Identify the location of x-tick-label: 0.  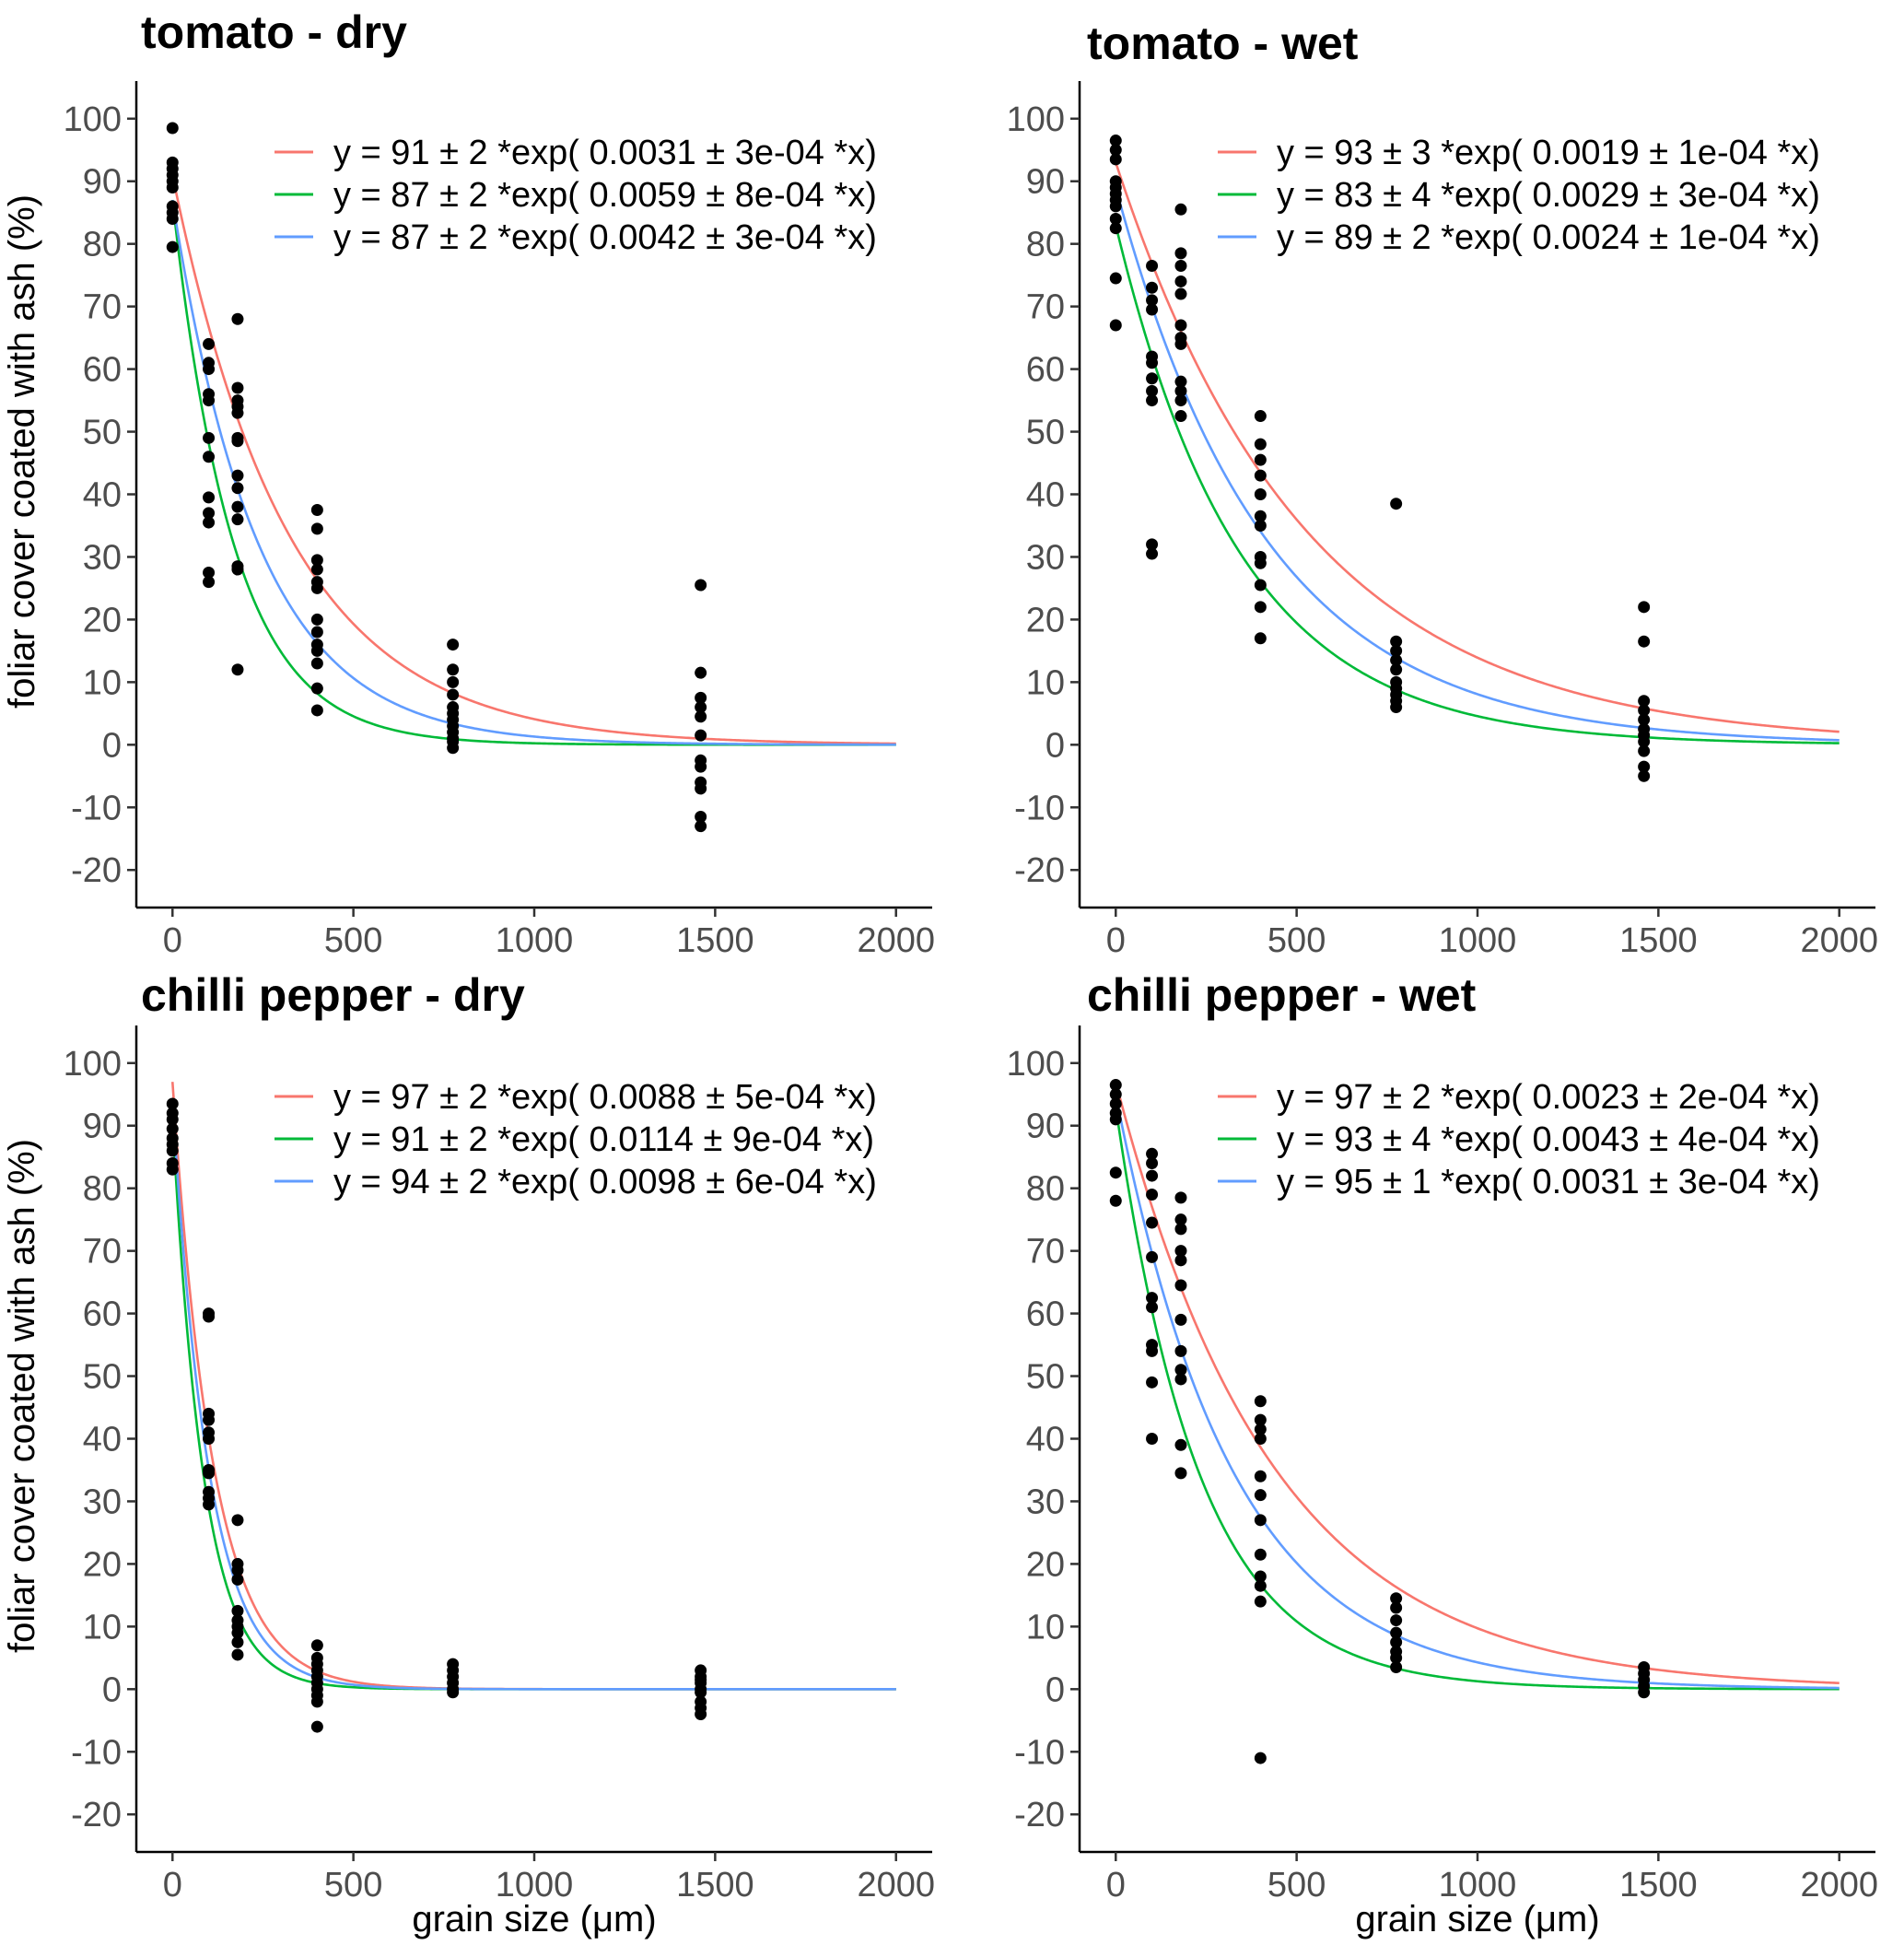
(1116, 941).